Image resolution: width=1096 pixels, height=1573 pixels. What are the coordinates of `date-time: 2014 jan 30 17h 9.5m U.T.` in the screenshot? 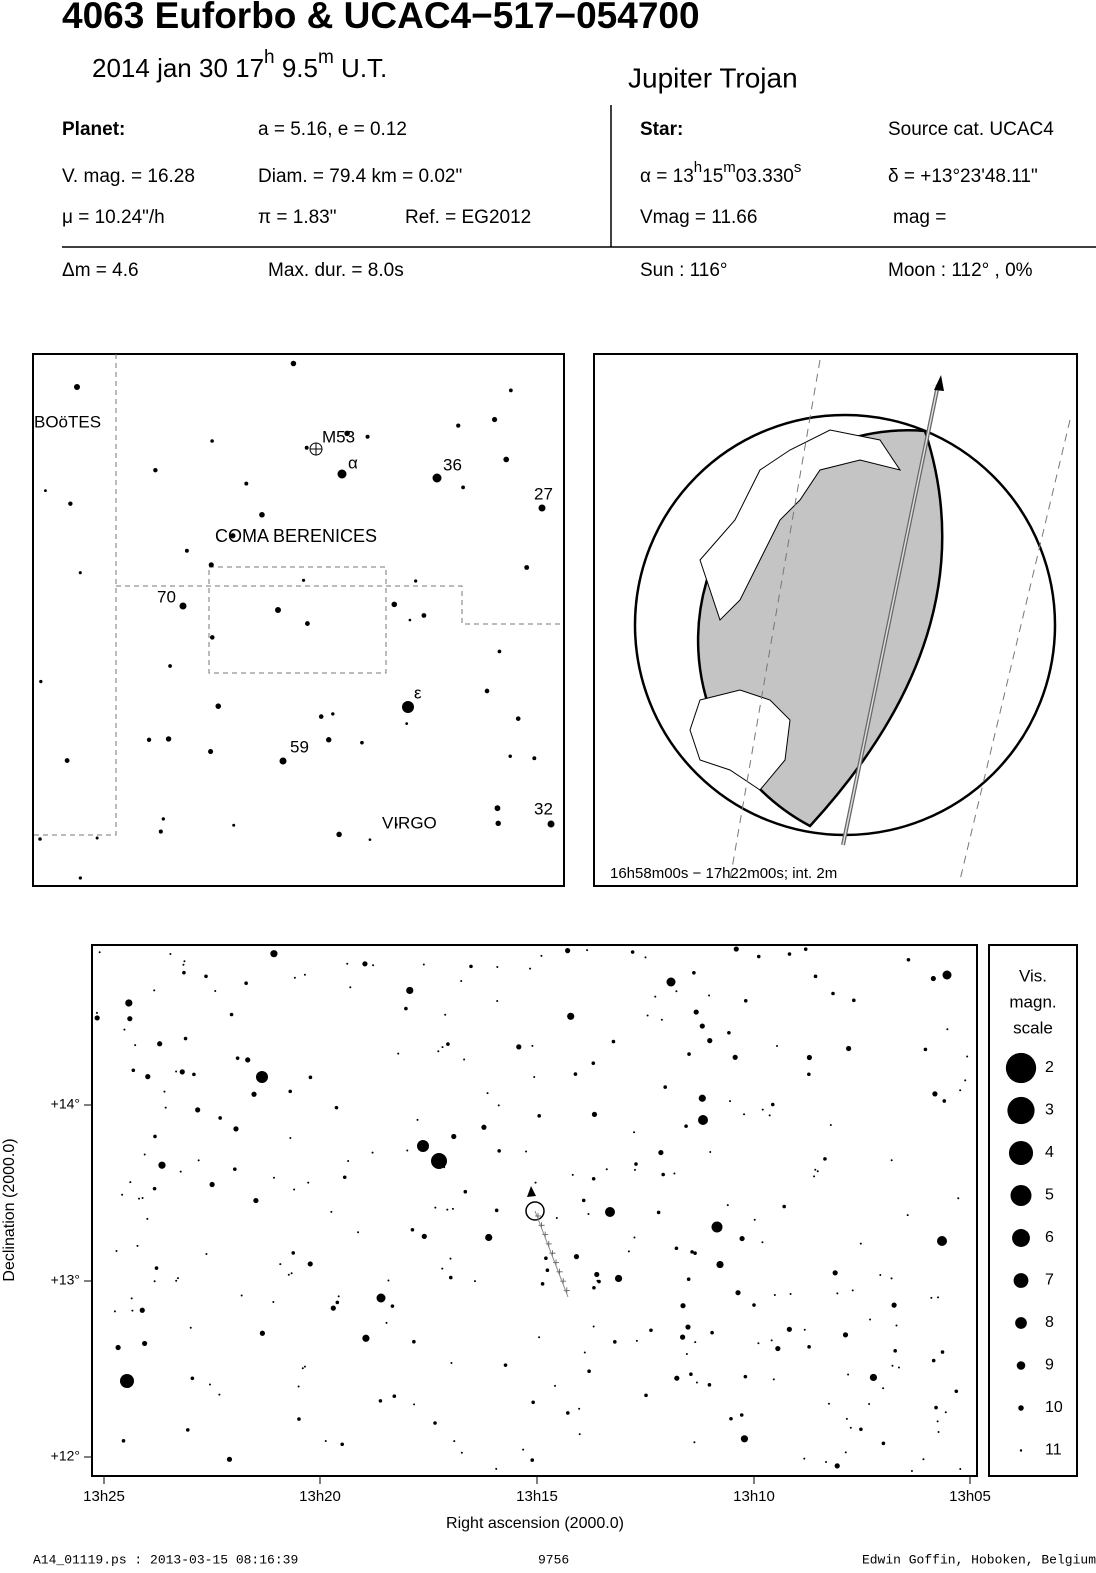 It's located at (239, 65).